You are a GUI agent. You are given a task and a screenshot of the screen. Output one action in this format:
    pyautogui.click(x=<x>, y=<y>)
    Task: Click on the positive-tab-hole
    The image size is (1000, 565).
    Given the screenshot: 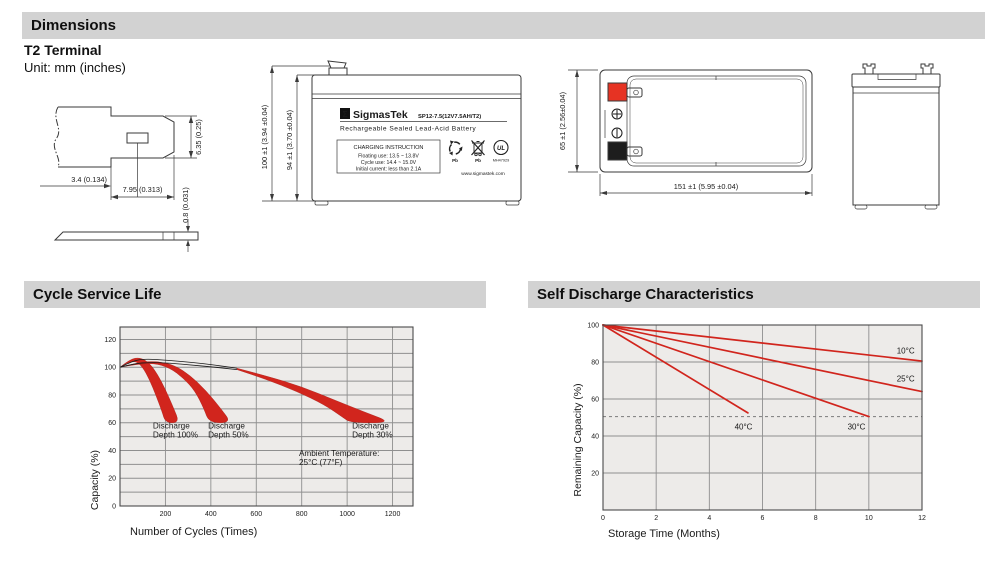 What is the action you would take?
    pyautogui.click(x=636, y=92)
    